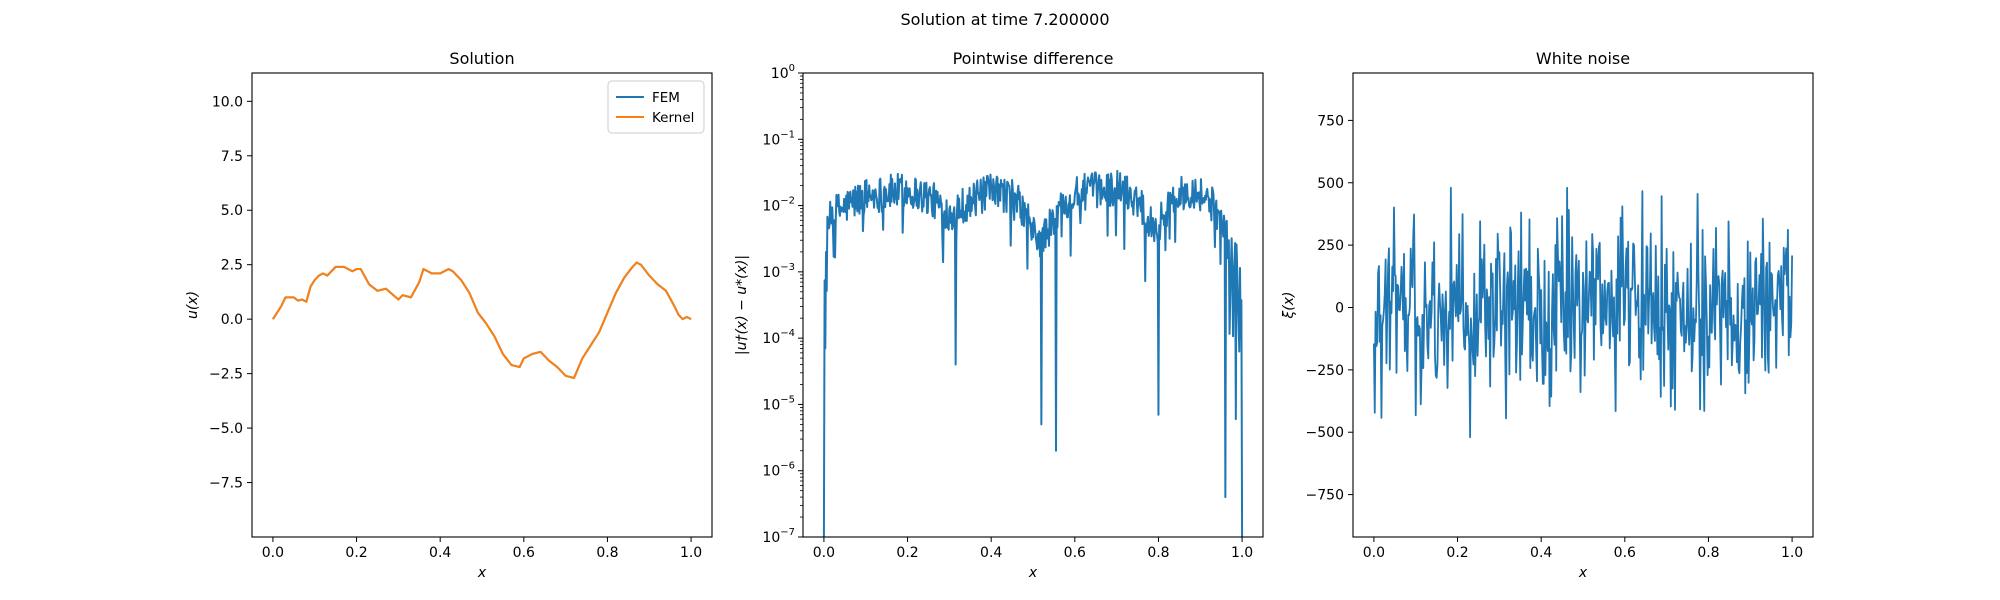 The image size is (2000, 600). I want to click on y-tick-label: 10⁻¹, so click(778, 138).